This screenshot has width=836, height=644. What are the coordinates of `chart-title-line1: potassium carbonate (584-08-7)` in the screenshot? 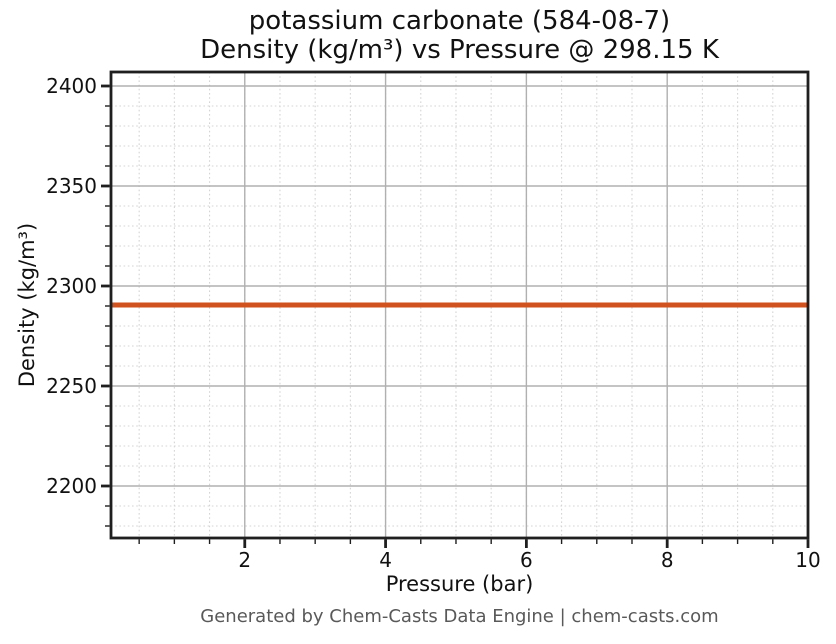 It's located at (459, 21).